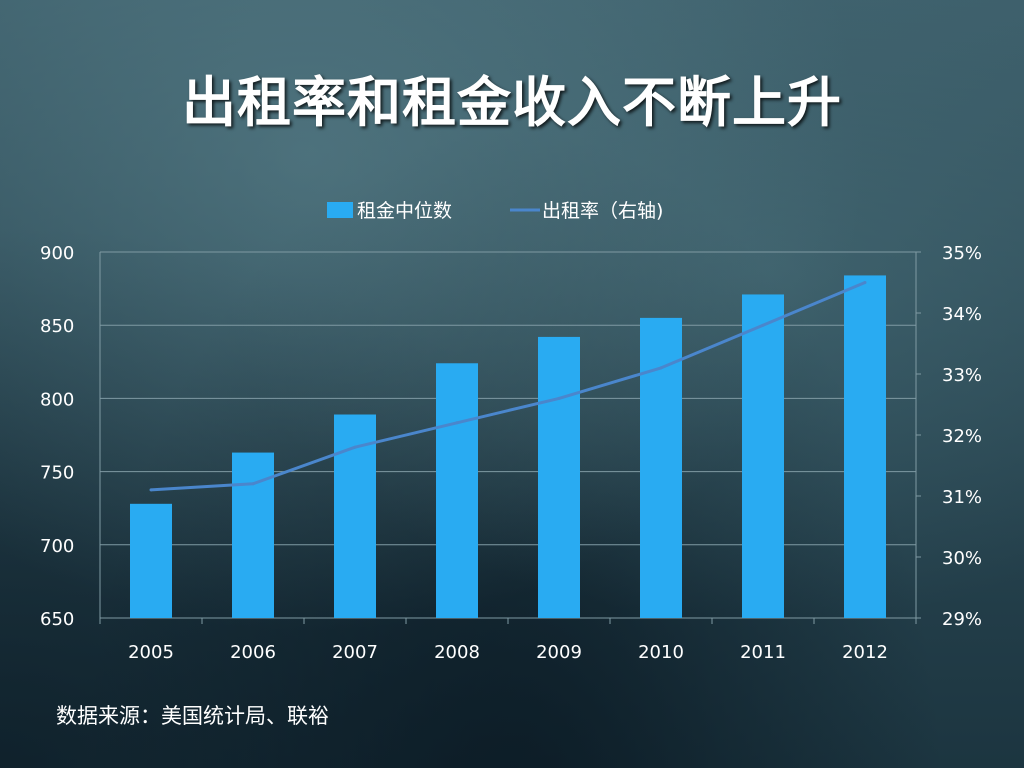 This screenshot has width=1024, height=768. Describe the element at coordinates (962, 253) in the screenshot. I see `right-axis-tick-label: 35%` at that location.